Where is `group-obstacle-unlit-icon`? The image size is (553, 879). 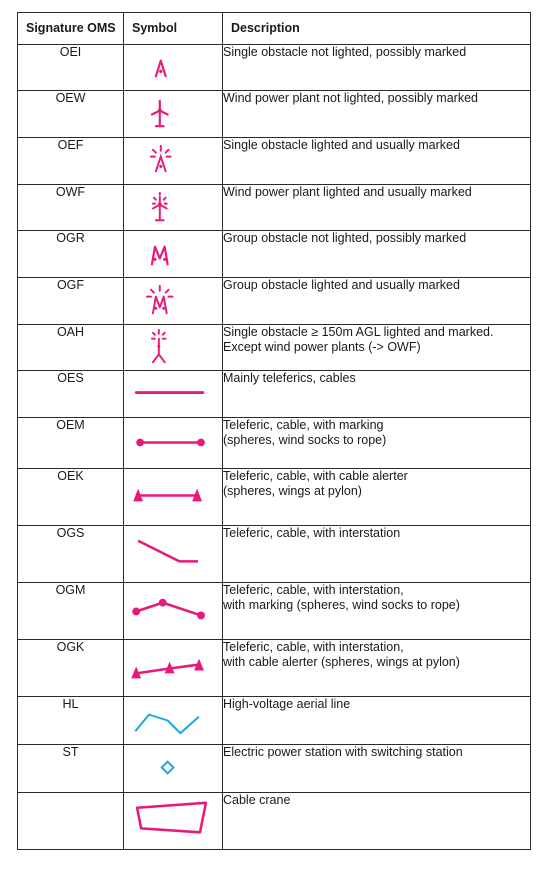 group-obstacle-unlit-icon is located at coordinates (159, 255).